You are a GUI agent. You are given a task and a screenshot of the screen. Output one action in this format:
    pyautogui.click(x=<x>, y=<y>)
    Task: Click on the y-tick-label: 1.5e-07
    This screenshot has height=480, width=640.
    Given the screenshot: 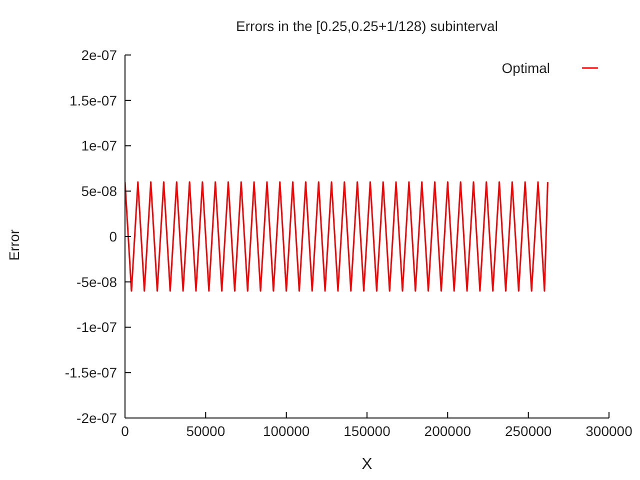 What is the action you would take?
    pyautogui.click(x=94, y=100)
    